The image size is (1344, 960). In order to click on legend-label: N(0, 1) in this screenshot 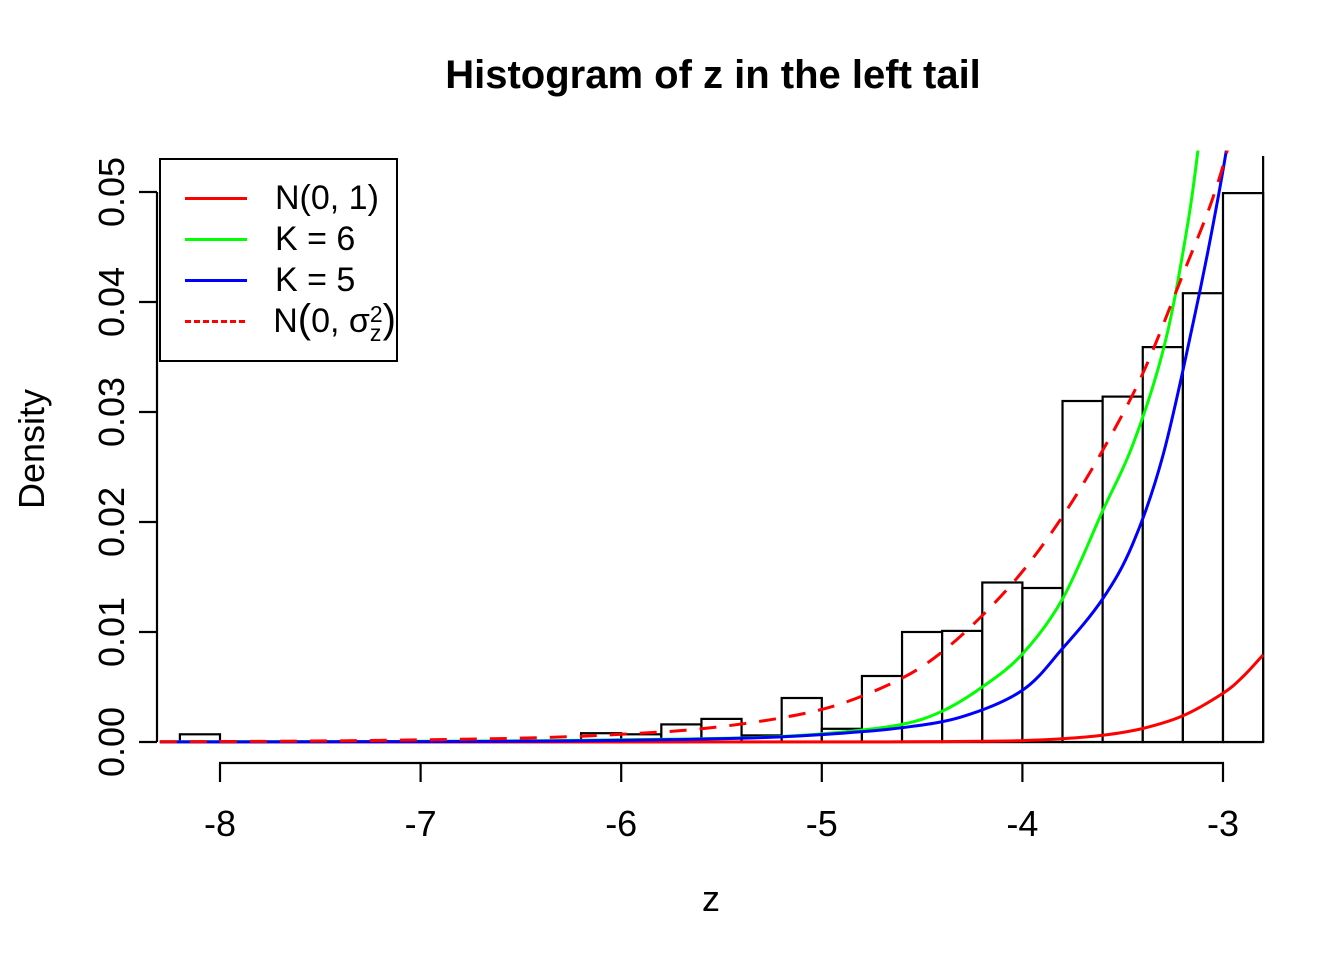, I will do `click(327, 198)`.